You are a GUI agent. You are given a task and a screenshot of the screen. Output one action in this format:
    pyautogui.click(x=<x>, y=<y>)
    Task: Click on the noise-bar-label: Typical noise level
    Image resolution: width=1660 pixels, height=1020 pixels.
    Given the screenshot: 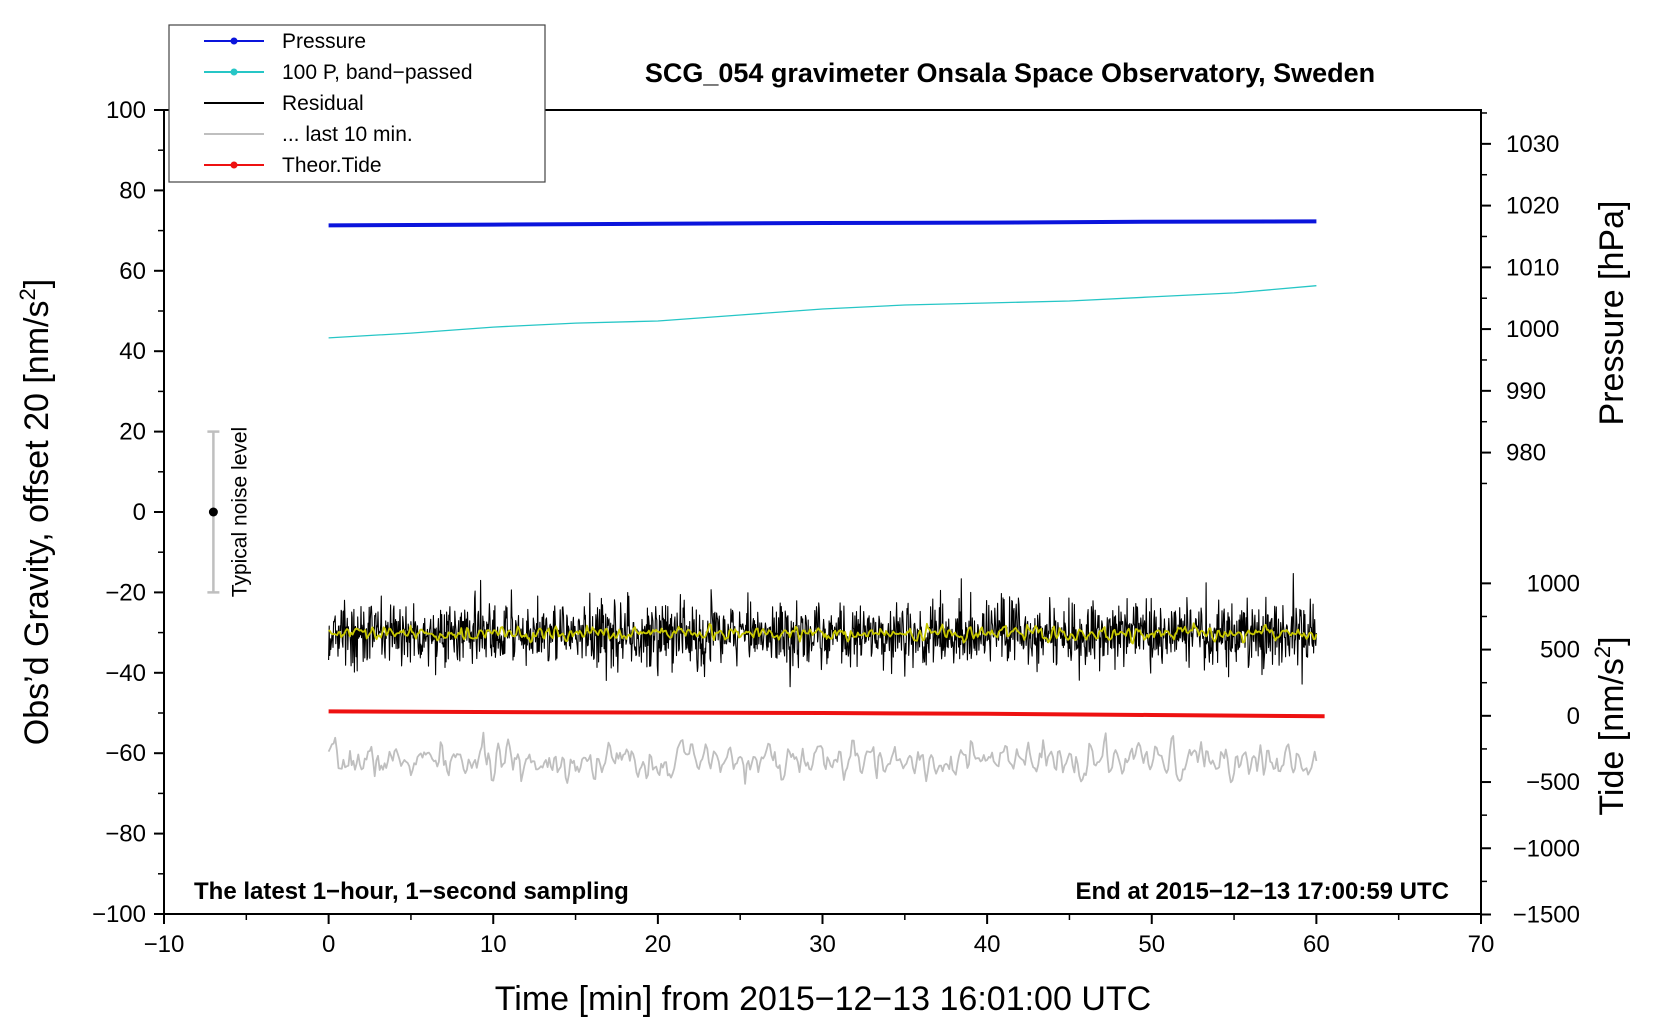 What is the action you would take?
    pyautogui.click(x=239, y=512)
    